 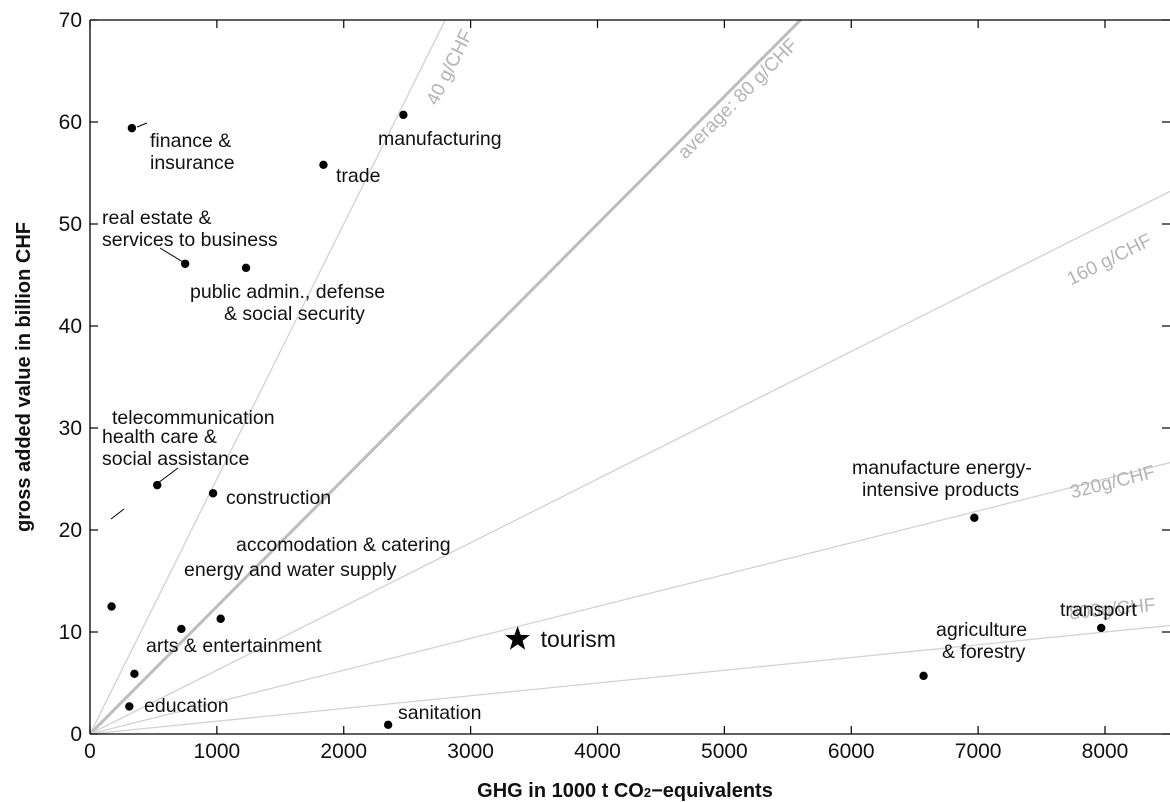 I want to click on y-axis-title: gross added value in billion CHF, so click(x=24, y=377).